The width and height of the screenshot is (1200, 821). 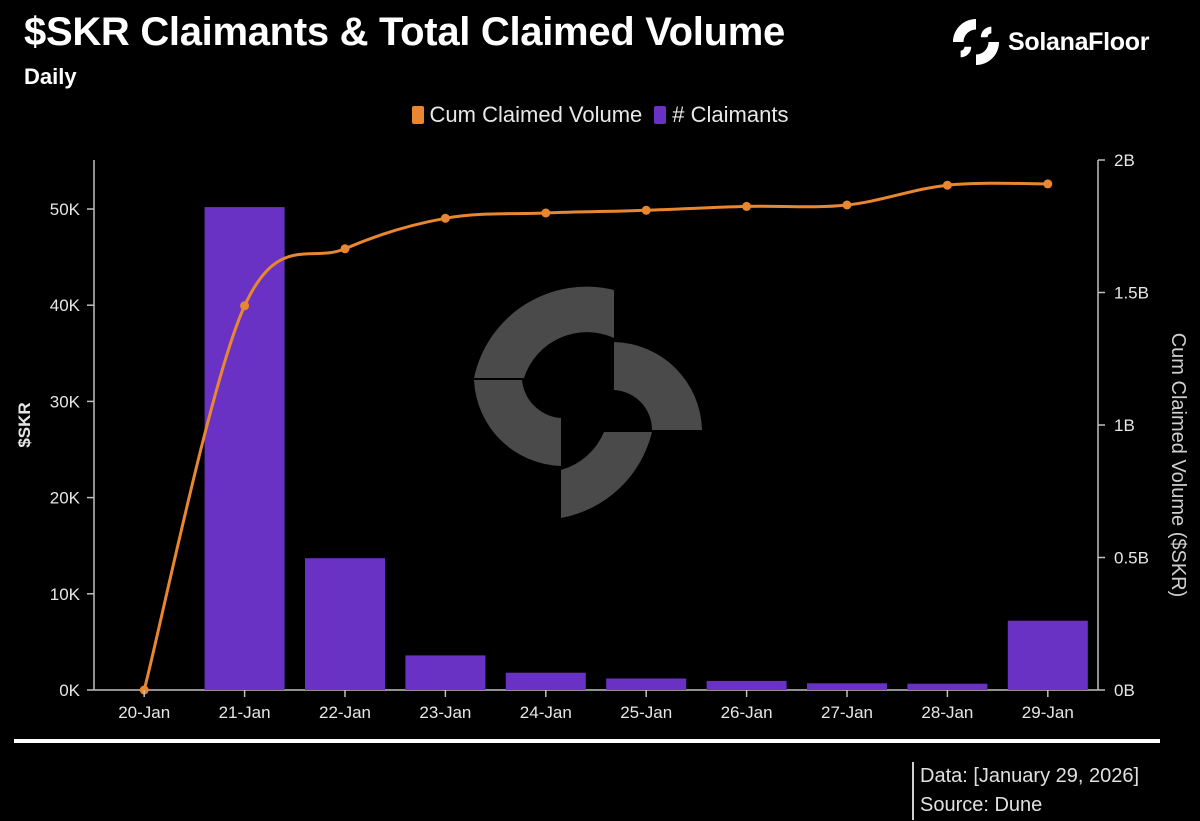 What do you see at coordinates (445, 218) in the screenshot?
I see `line-point-23-Jan` at bounding box center [445, 218].